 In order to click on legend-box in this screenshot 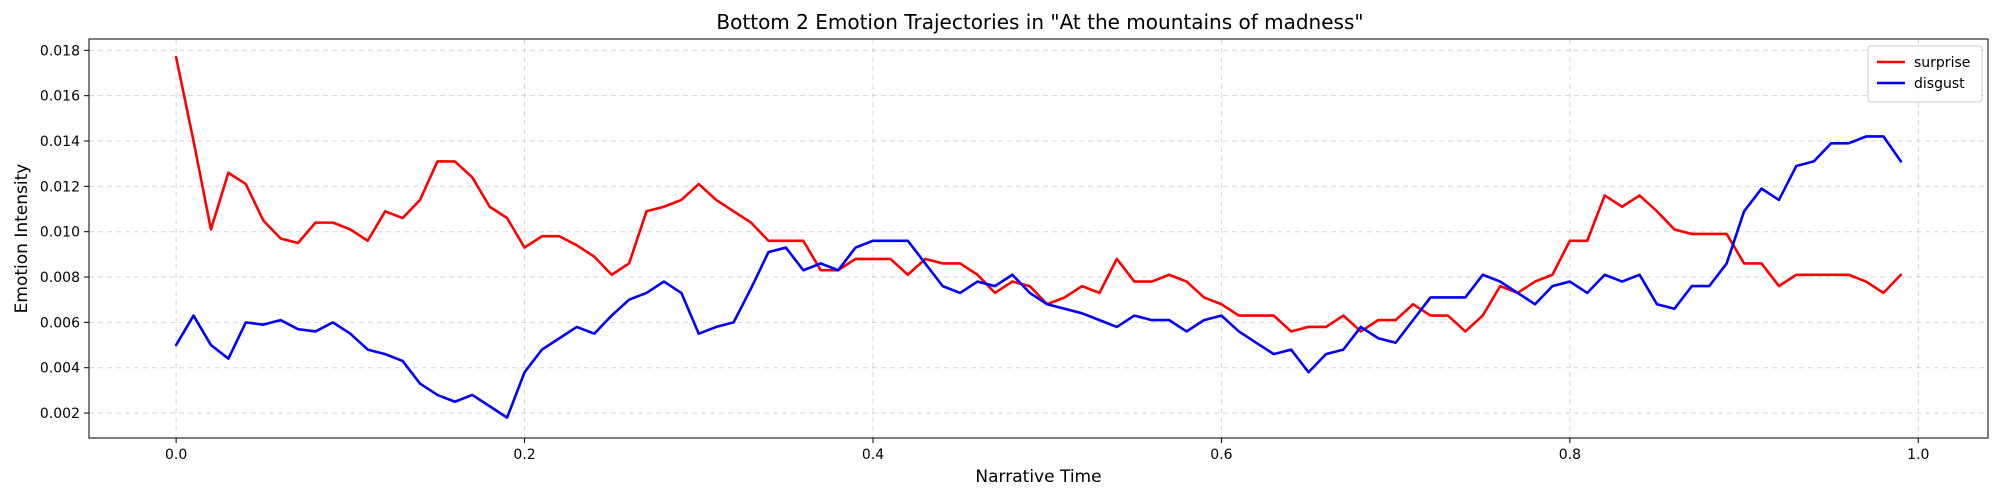, I will do `click(1925, 74)`.